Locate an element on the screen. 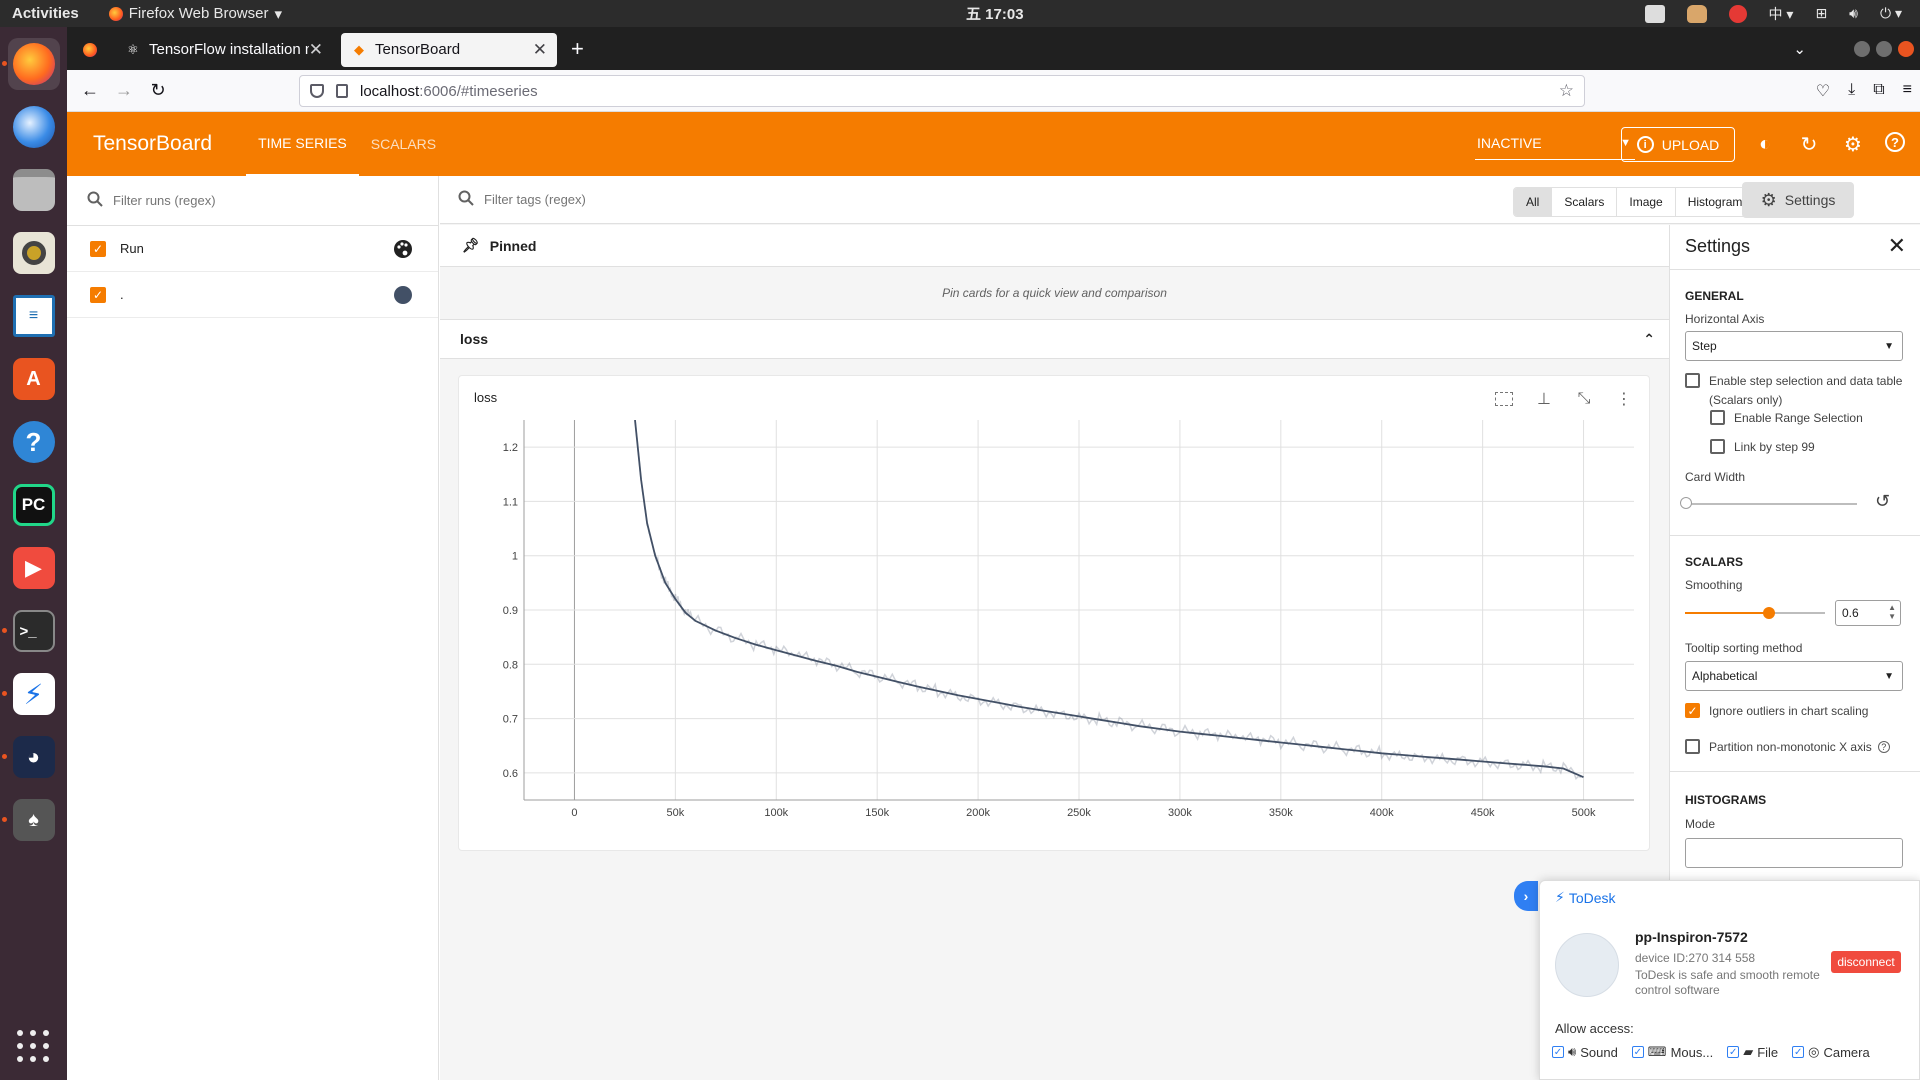 This screenshot has height=1080, width=1920. perm-file: ✓ ▰ File is located at coordinates (1753, 1052).